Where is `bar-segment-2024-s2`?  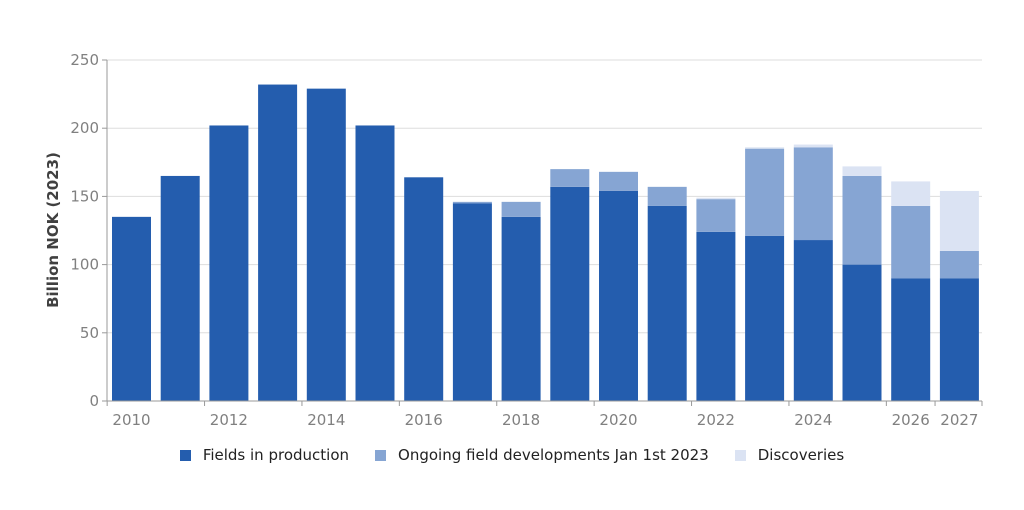
bar-segment-2024-s2 is located at coordinates (813, 146).